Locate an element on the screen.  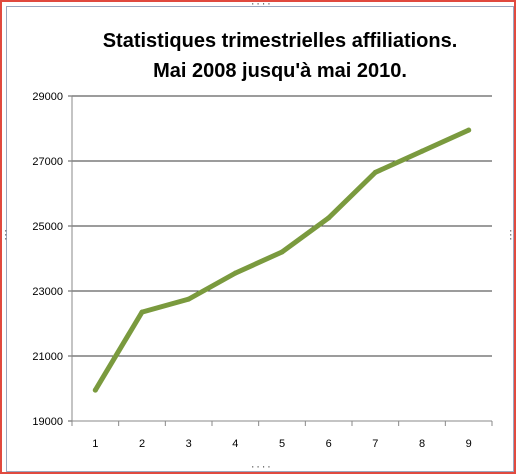
y-tick-label: 27000 is located at coordinates (47, 162).